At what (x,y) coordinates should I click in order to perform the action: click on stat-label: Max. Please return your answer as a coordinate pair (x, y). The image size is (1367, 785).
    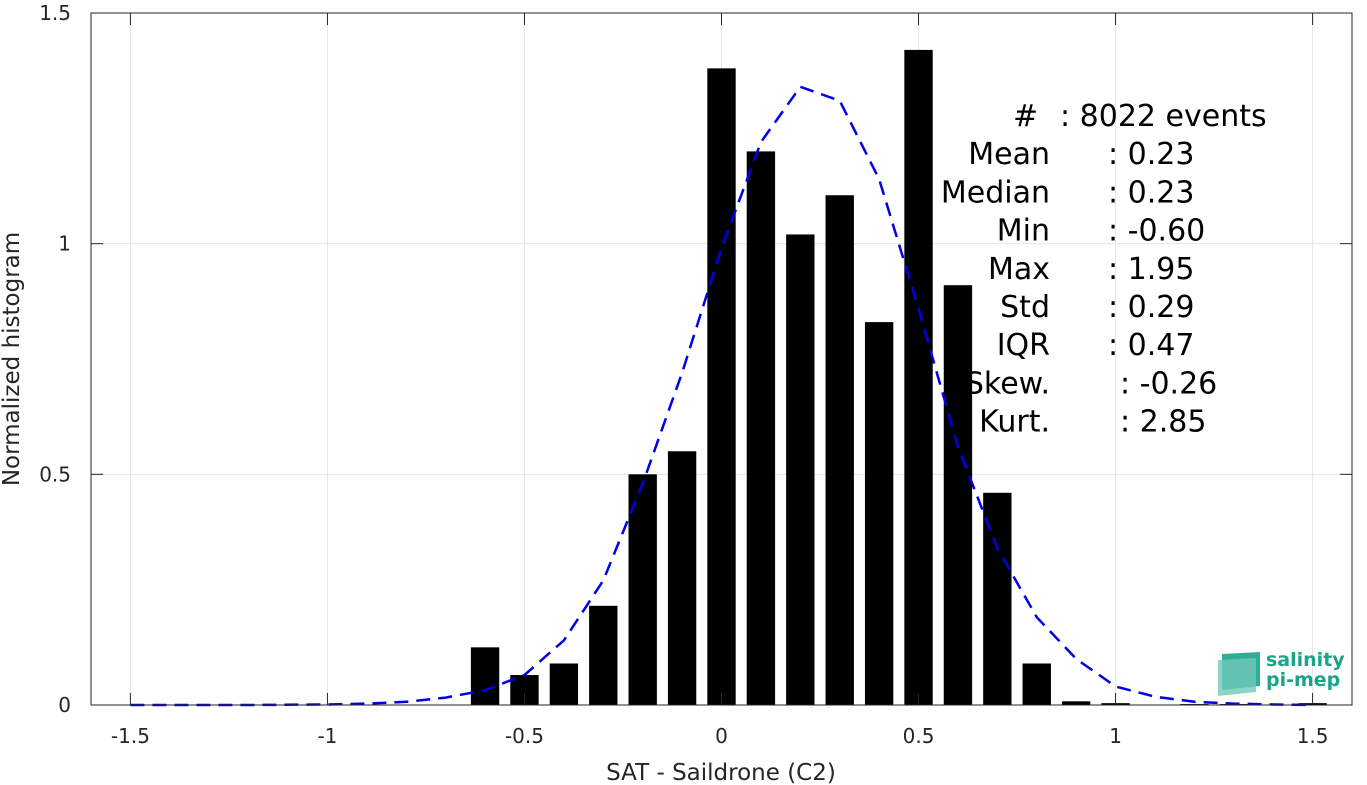
    Looking at the image, I should click on (1019, 269).